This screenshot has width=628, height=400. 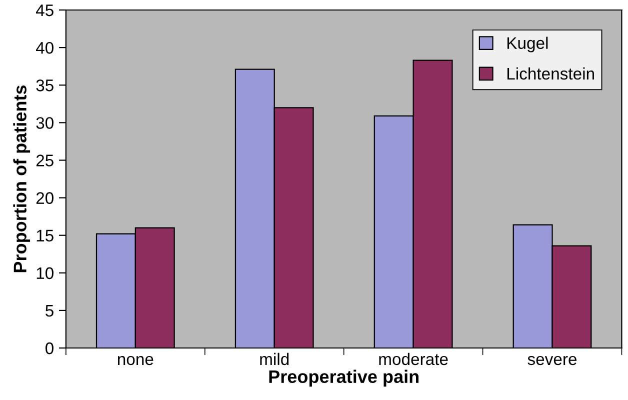 I want to click on y-tick-label: 20, so click(x=45, y=198).